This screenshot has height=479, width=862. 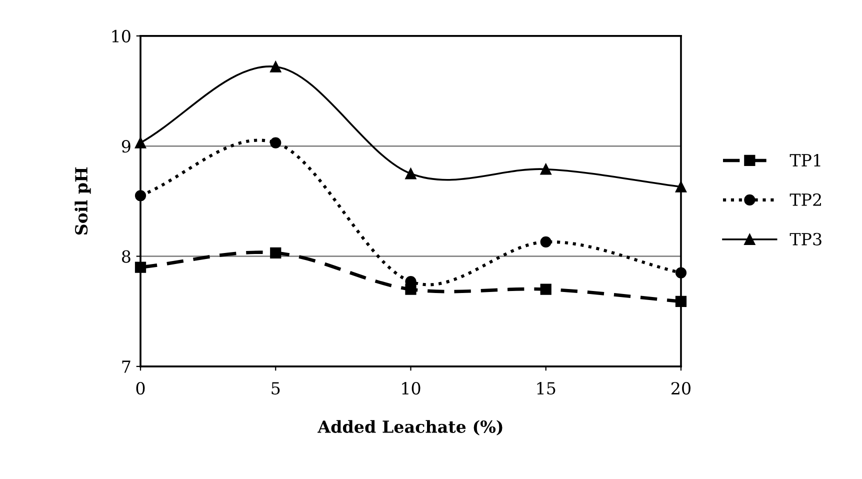 What do you see at coordinates (681, 388) in the screenshot?
I see `x-tick-label: 20` at bounding box center [681, 388].